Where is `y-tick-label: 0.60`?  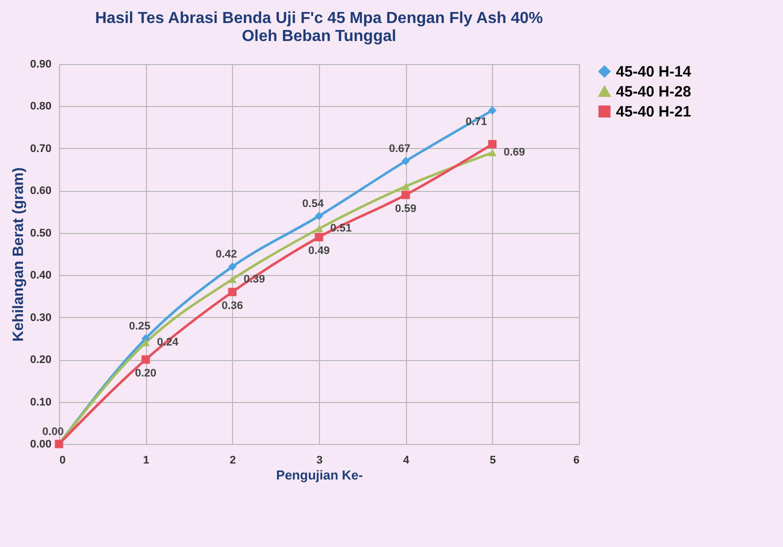 y-tick-label: 0.60 is located at coordinates (41, 191).